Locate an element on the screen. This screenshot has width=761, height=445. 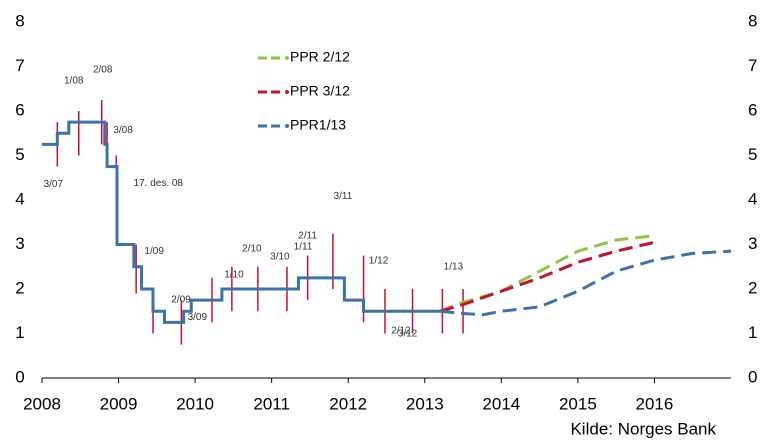
y-tick-label: 4 is located at coordinates (19, 198).